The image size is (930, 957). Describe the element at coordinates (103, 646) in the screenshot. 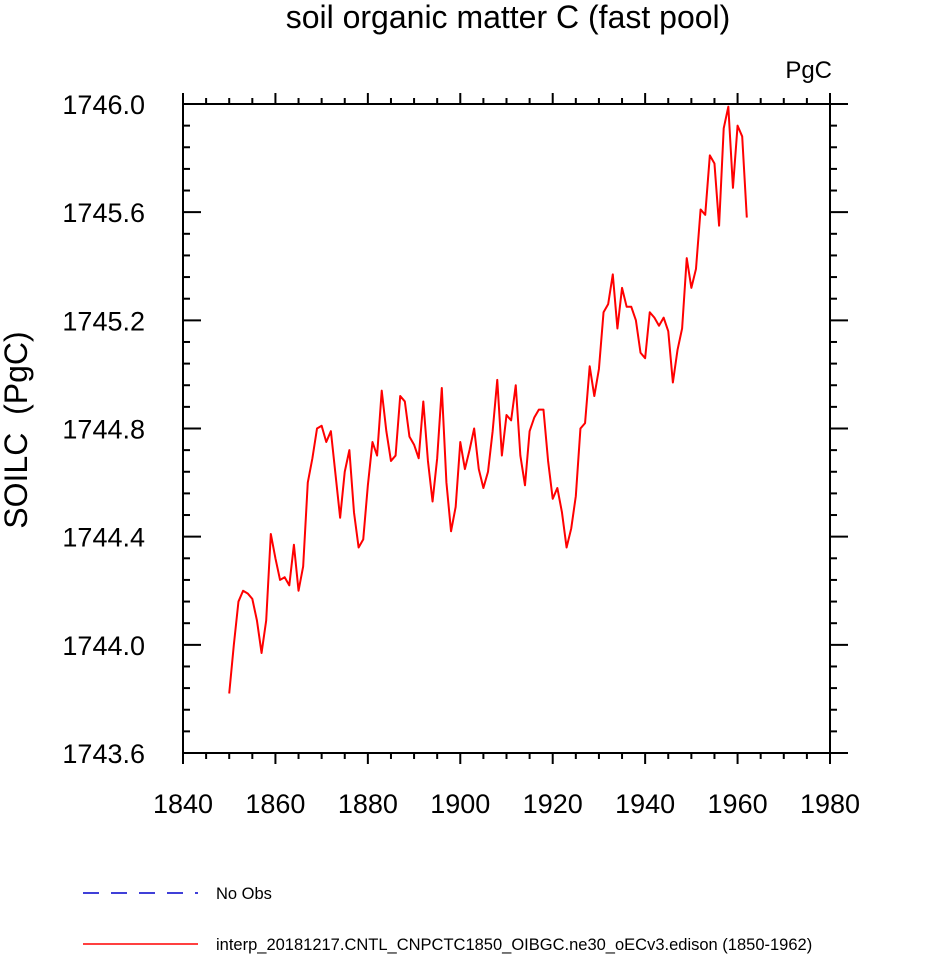

I see `y-tick-label: 1744.0` at that location.